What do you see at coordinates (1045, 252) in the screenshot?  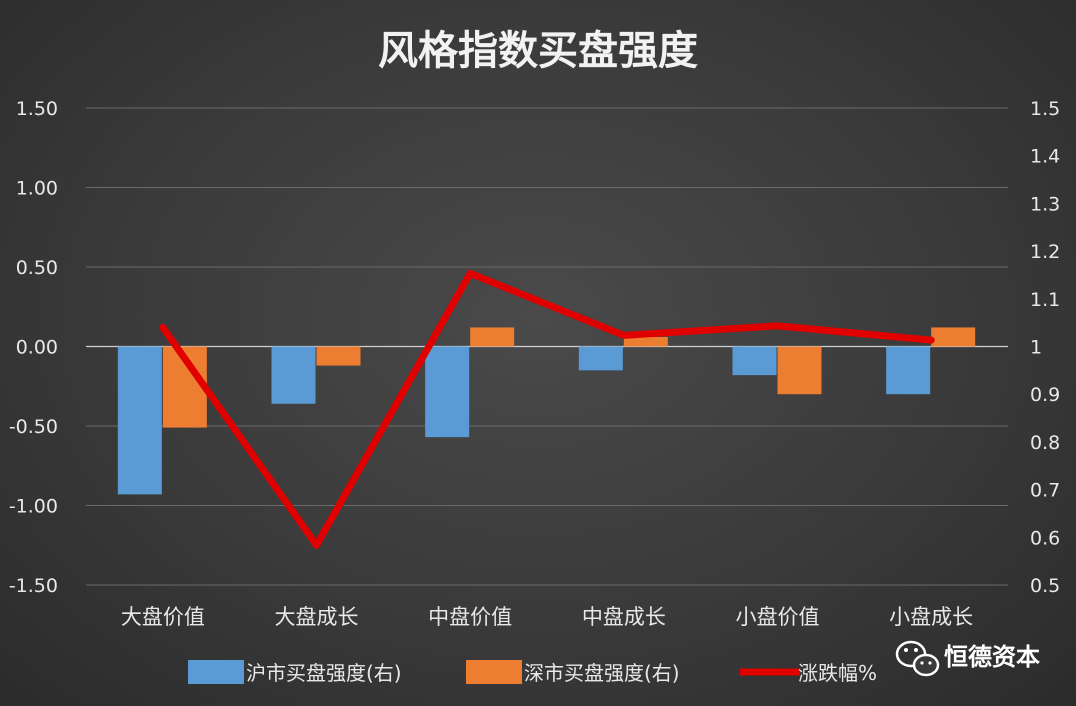 I see `right-tick-label: 1.2` at bounding box center [1045, 252].